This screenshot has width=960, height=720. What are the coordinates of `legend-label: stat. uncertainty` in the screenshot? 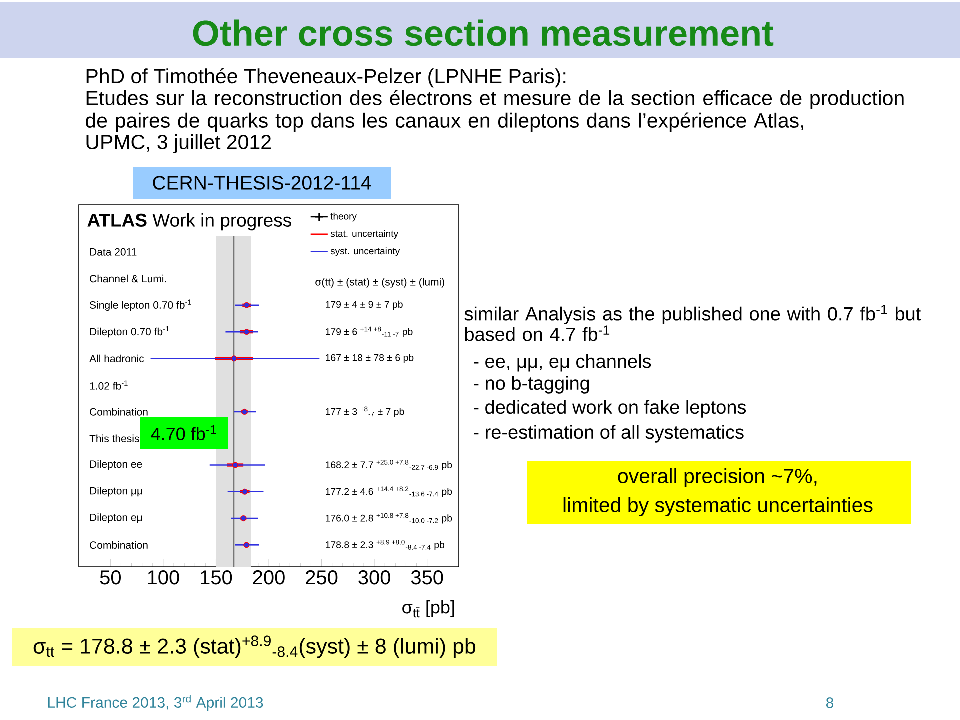 It's located at (364, 235).